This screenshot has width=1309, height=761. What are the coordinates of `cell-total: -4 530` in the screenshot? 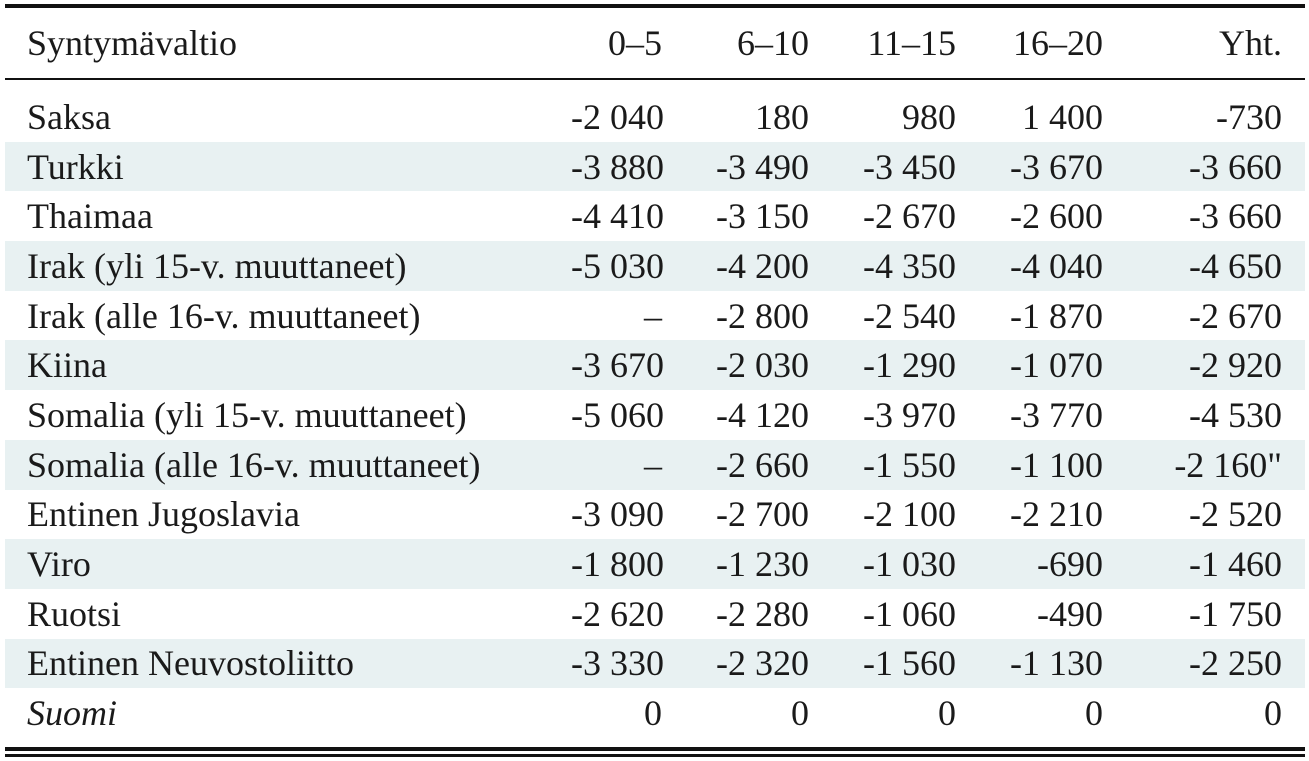 It's located at (1235, 414).